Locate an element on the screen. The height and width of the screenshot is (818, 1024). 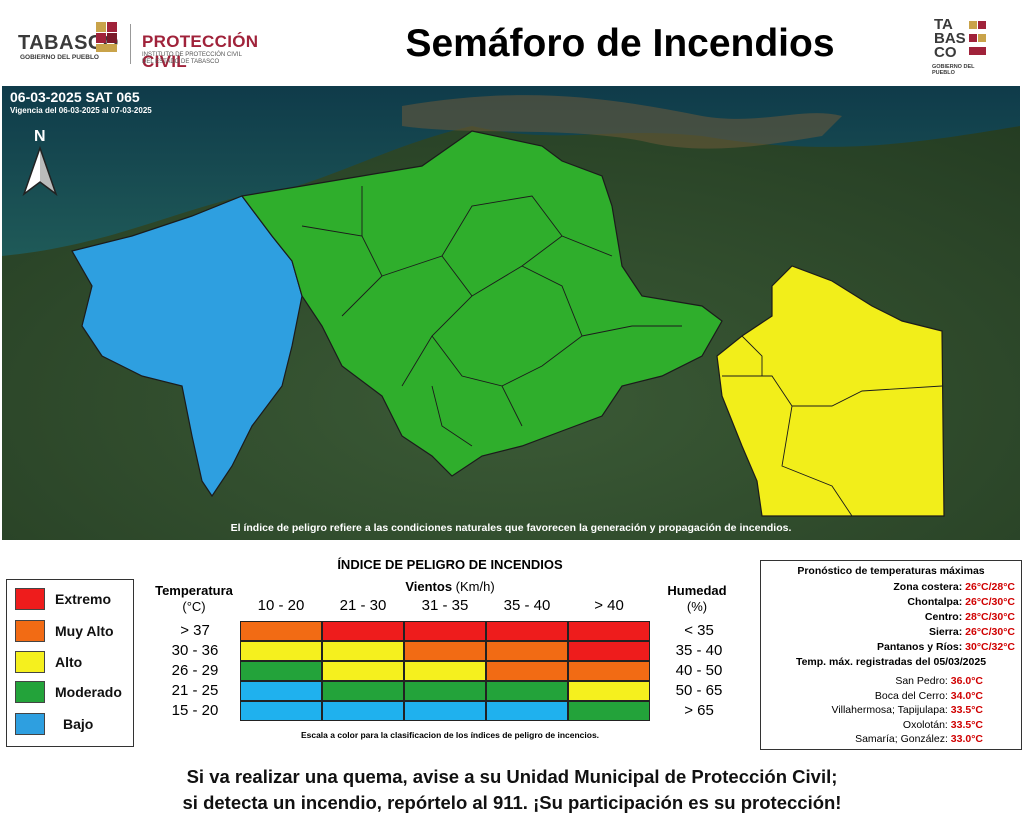
forecast-region-name: Centro: is located at coordinates (943, 617).